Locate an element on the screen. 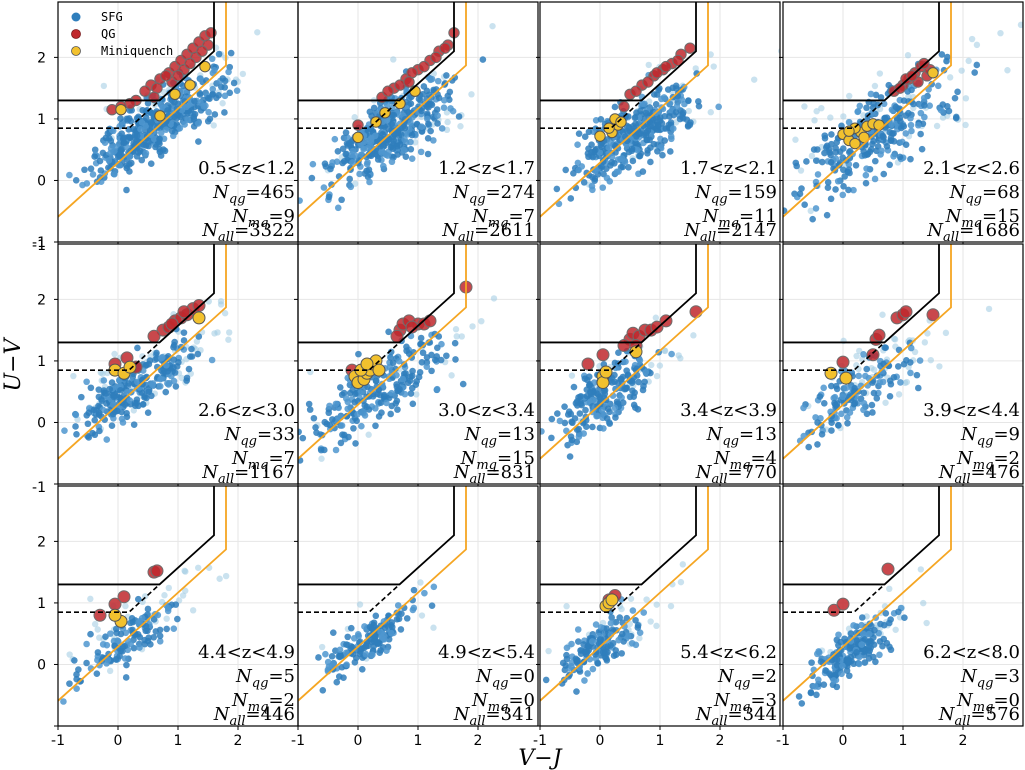  x-tick-label: 0 is located at coordinates (118, 741).